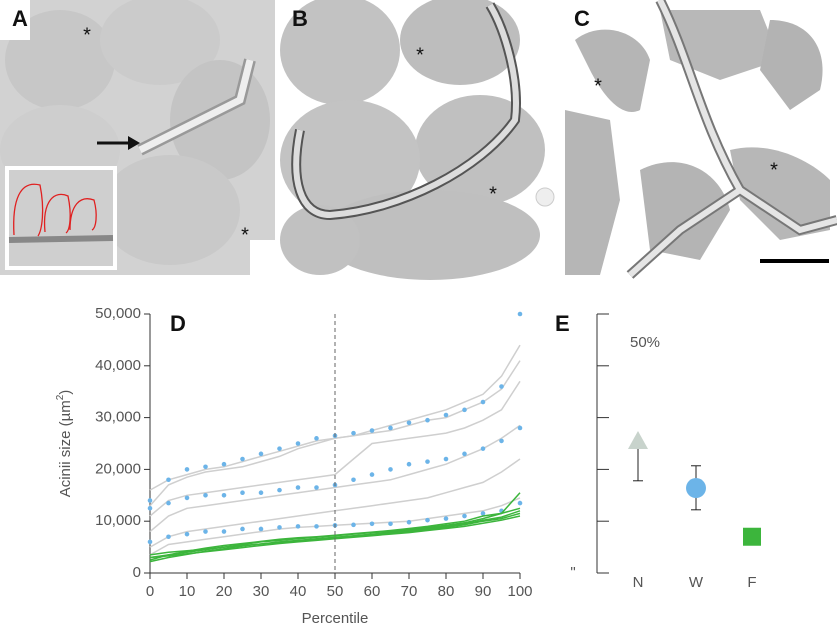 The width and height of the screenshot is (837, 632). Describe the element at coordinates (178, 323) in the screenshot. I see `chart-title: D` at that location.